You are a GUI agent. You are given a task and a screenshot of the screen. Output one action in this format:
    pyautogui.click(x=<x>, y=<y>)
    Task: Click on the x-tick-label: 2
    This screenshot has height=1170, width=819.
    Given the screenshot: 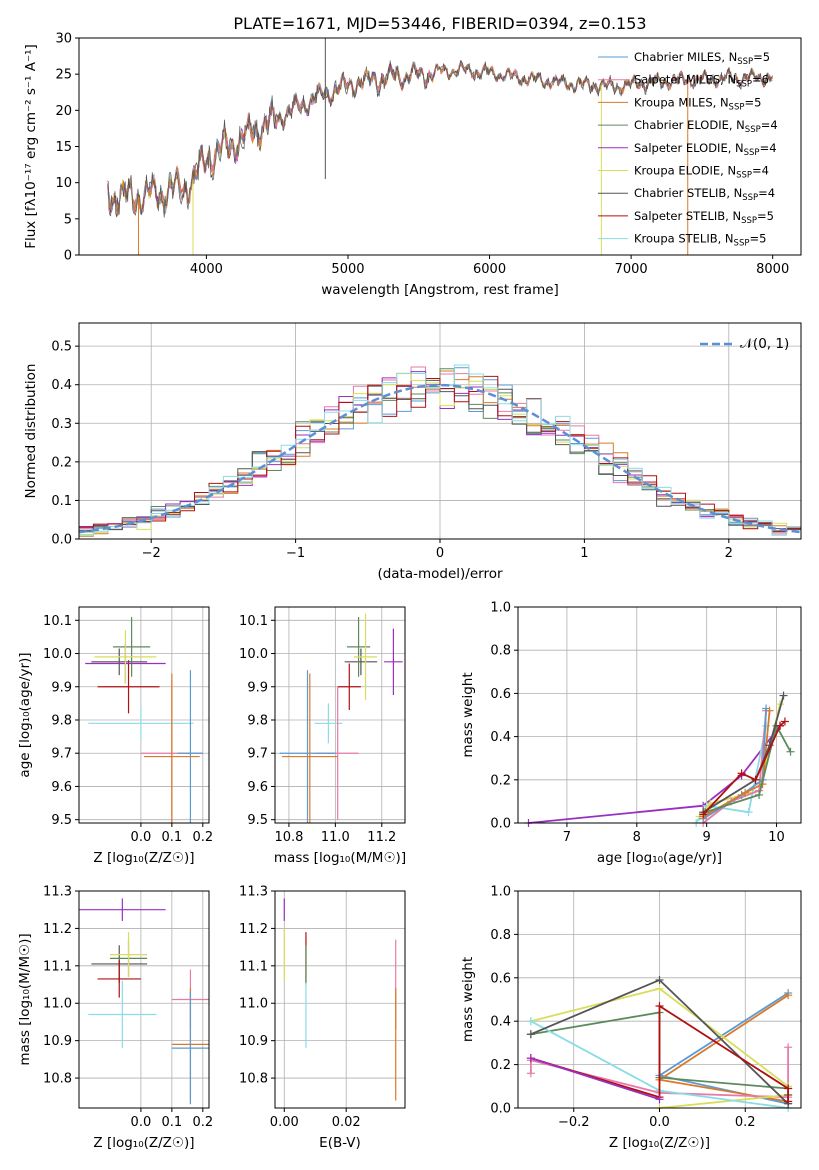 What is the action you would take?
    pyautogui.click(x=729, y=553)
    